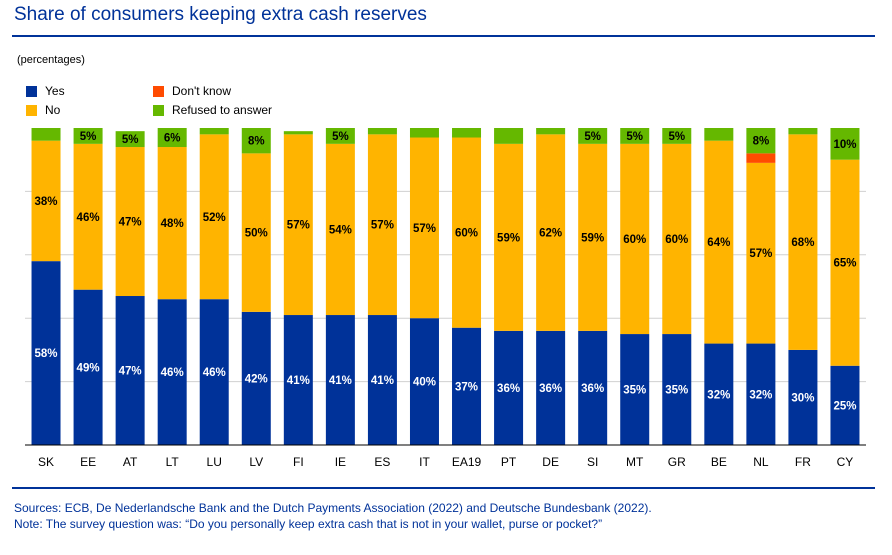  I want to click on data-label-si-refused-to-answer: 5%, so click(592, 137).